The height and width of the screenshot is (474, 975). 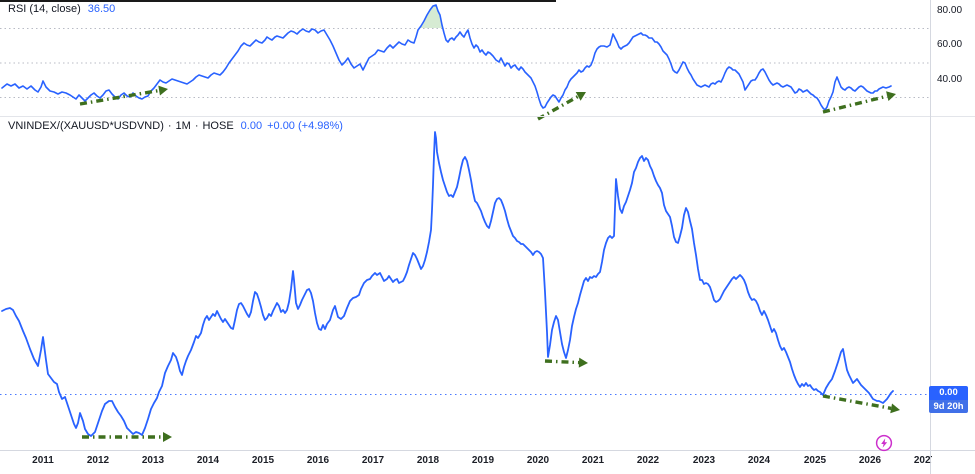 I want to click on current-price-badge: 0.00 9d 20h, so click(x=948, y=399).